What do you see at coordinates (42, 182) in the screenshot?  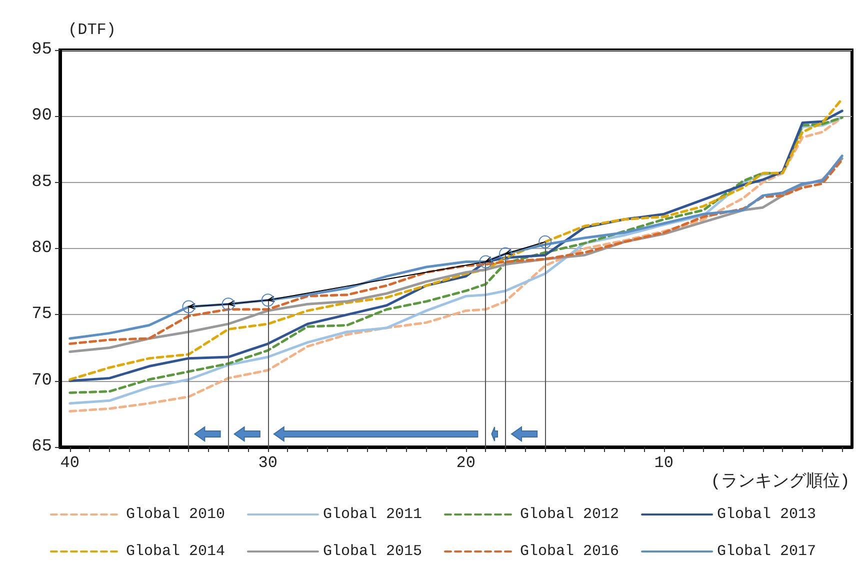 I see `y-tick-label: 85` at bounding box center [42, 182].